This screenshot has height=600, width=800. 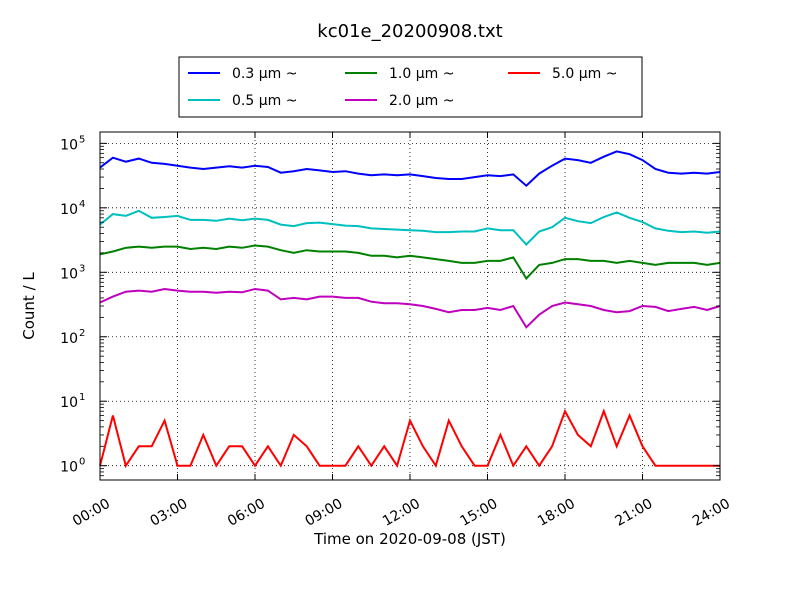 I want to click on y-tick-exponent: 3, so click(x=82, y=268).